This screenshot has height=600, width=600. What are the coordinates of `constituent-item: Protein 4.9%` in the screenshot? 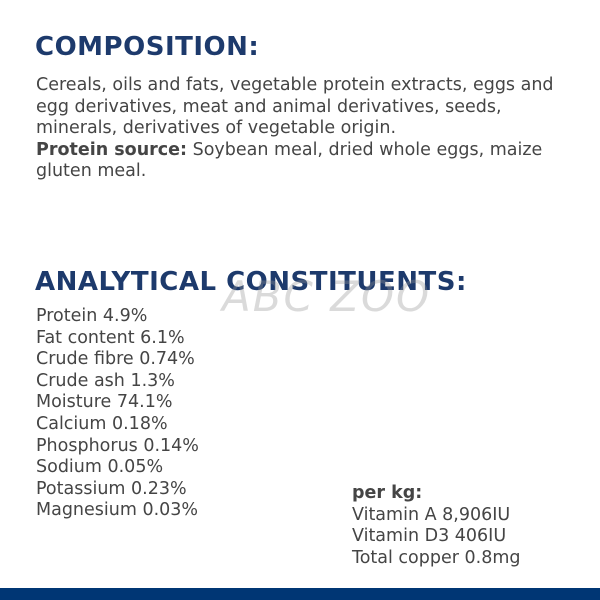 It's located at (92, 316).